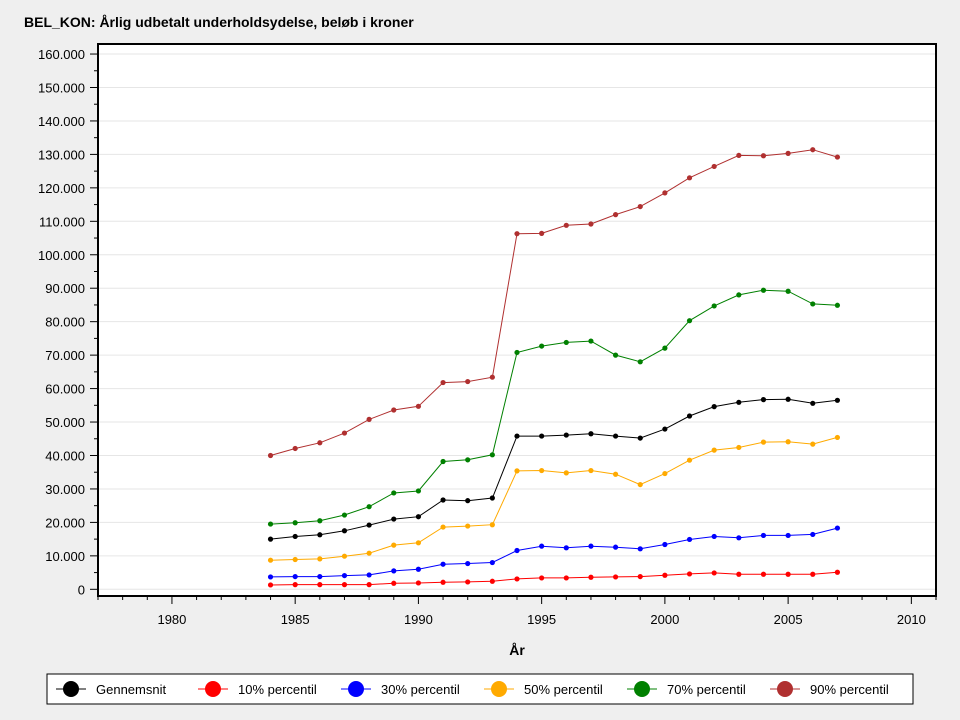 Image resolution: width=960 pixels, height=720 pixels. I want to click on legend-label: 50% percentil, so click(563, 689).